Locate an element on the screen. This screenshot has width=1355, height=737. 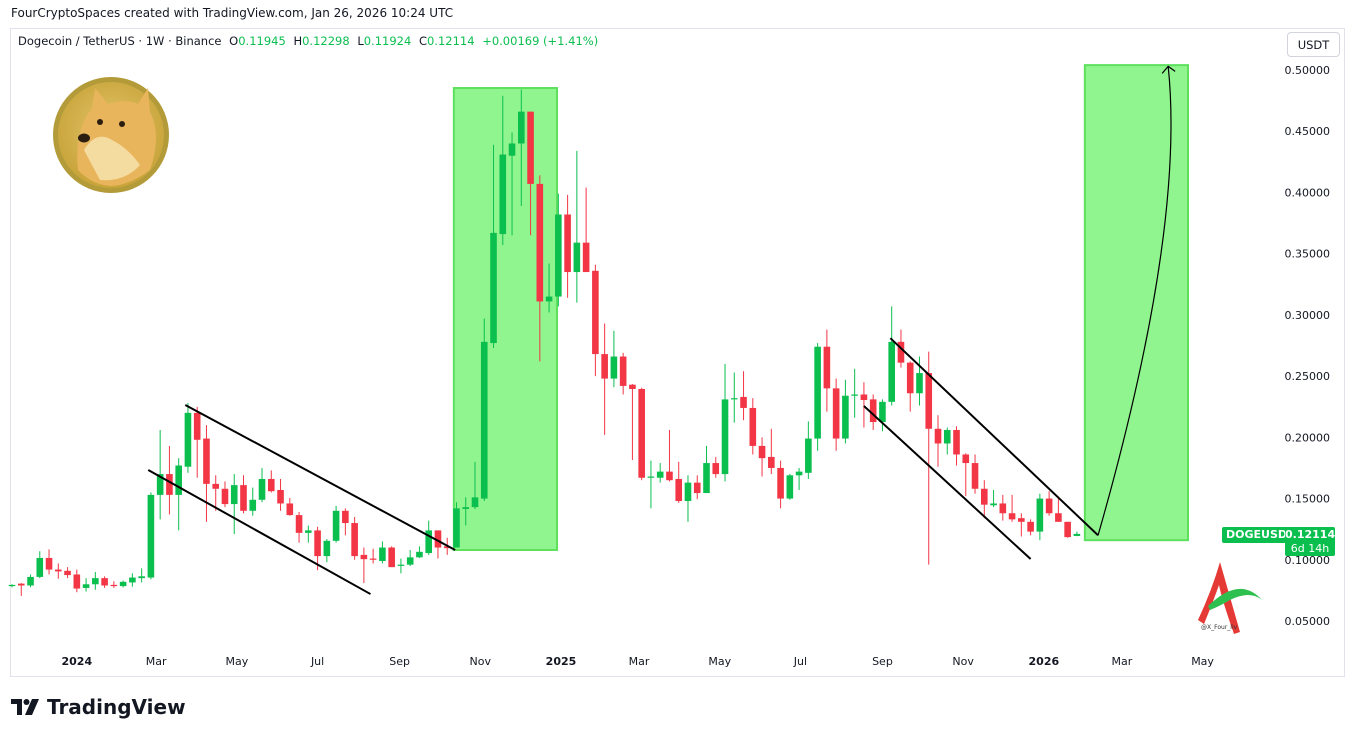
y-tick-label: 0.05000 is located at coordinates (1308, 621).